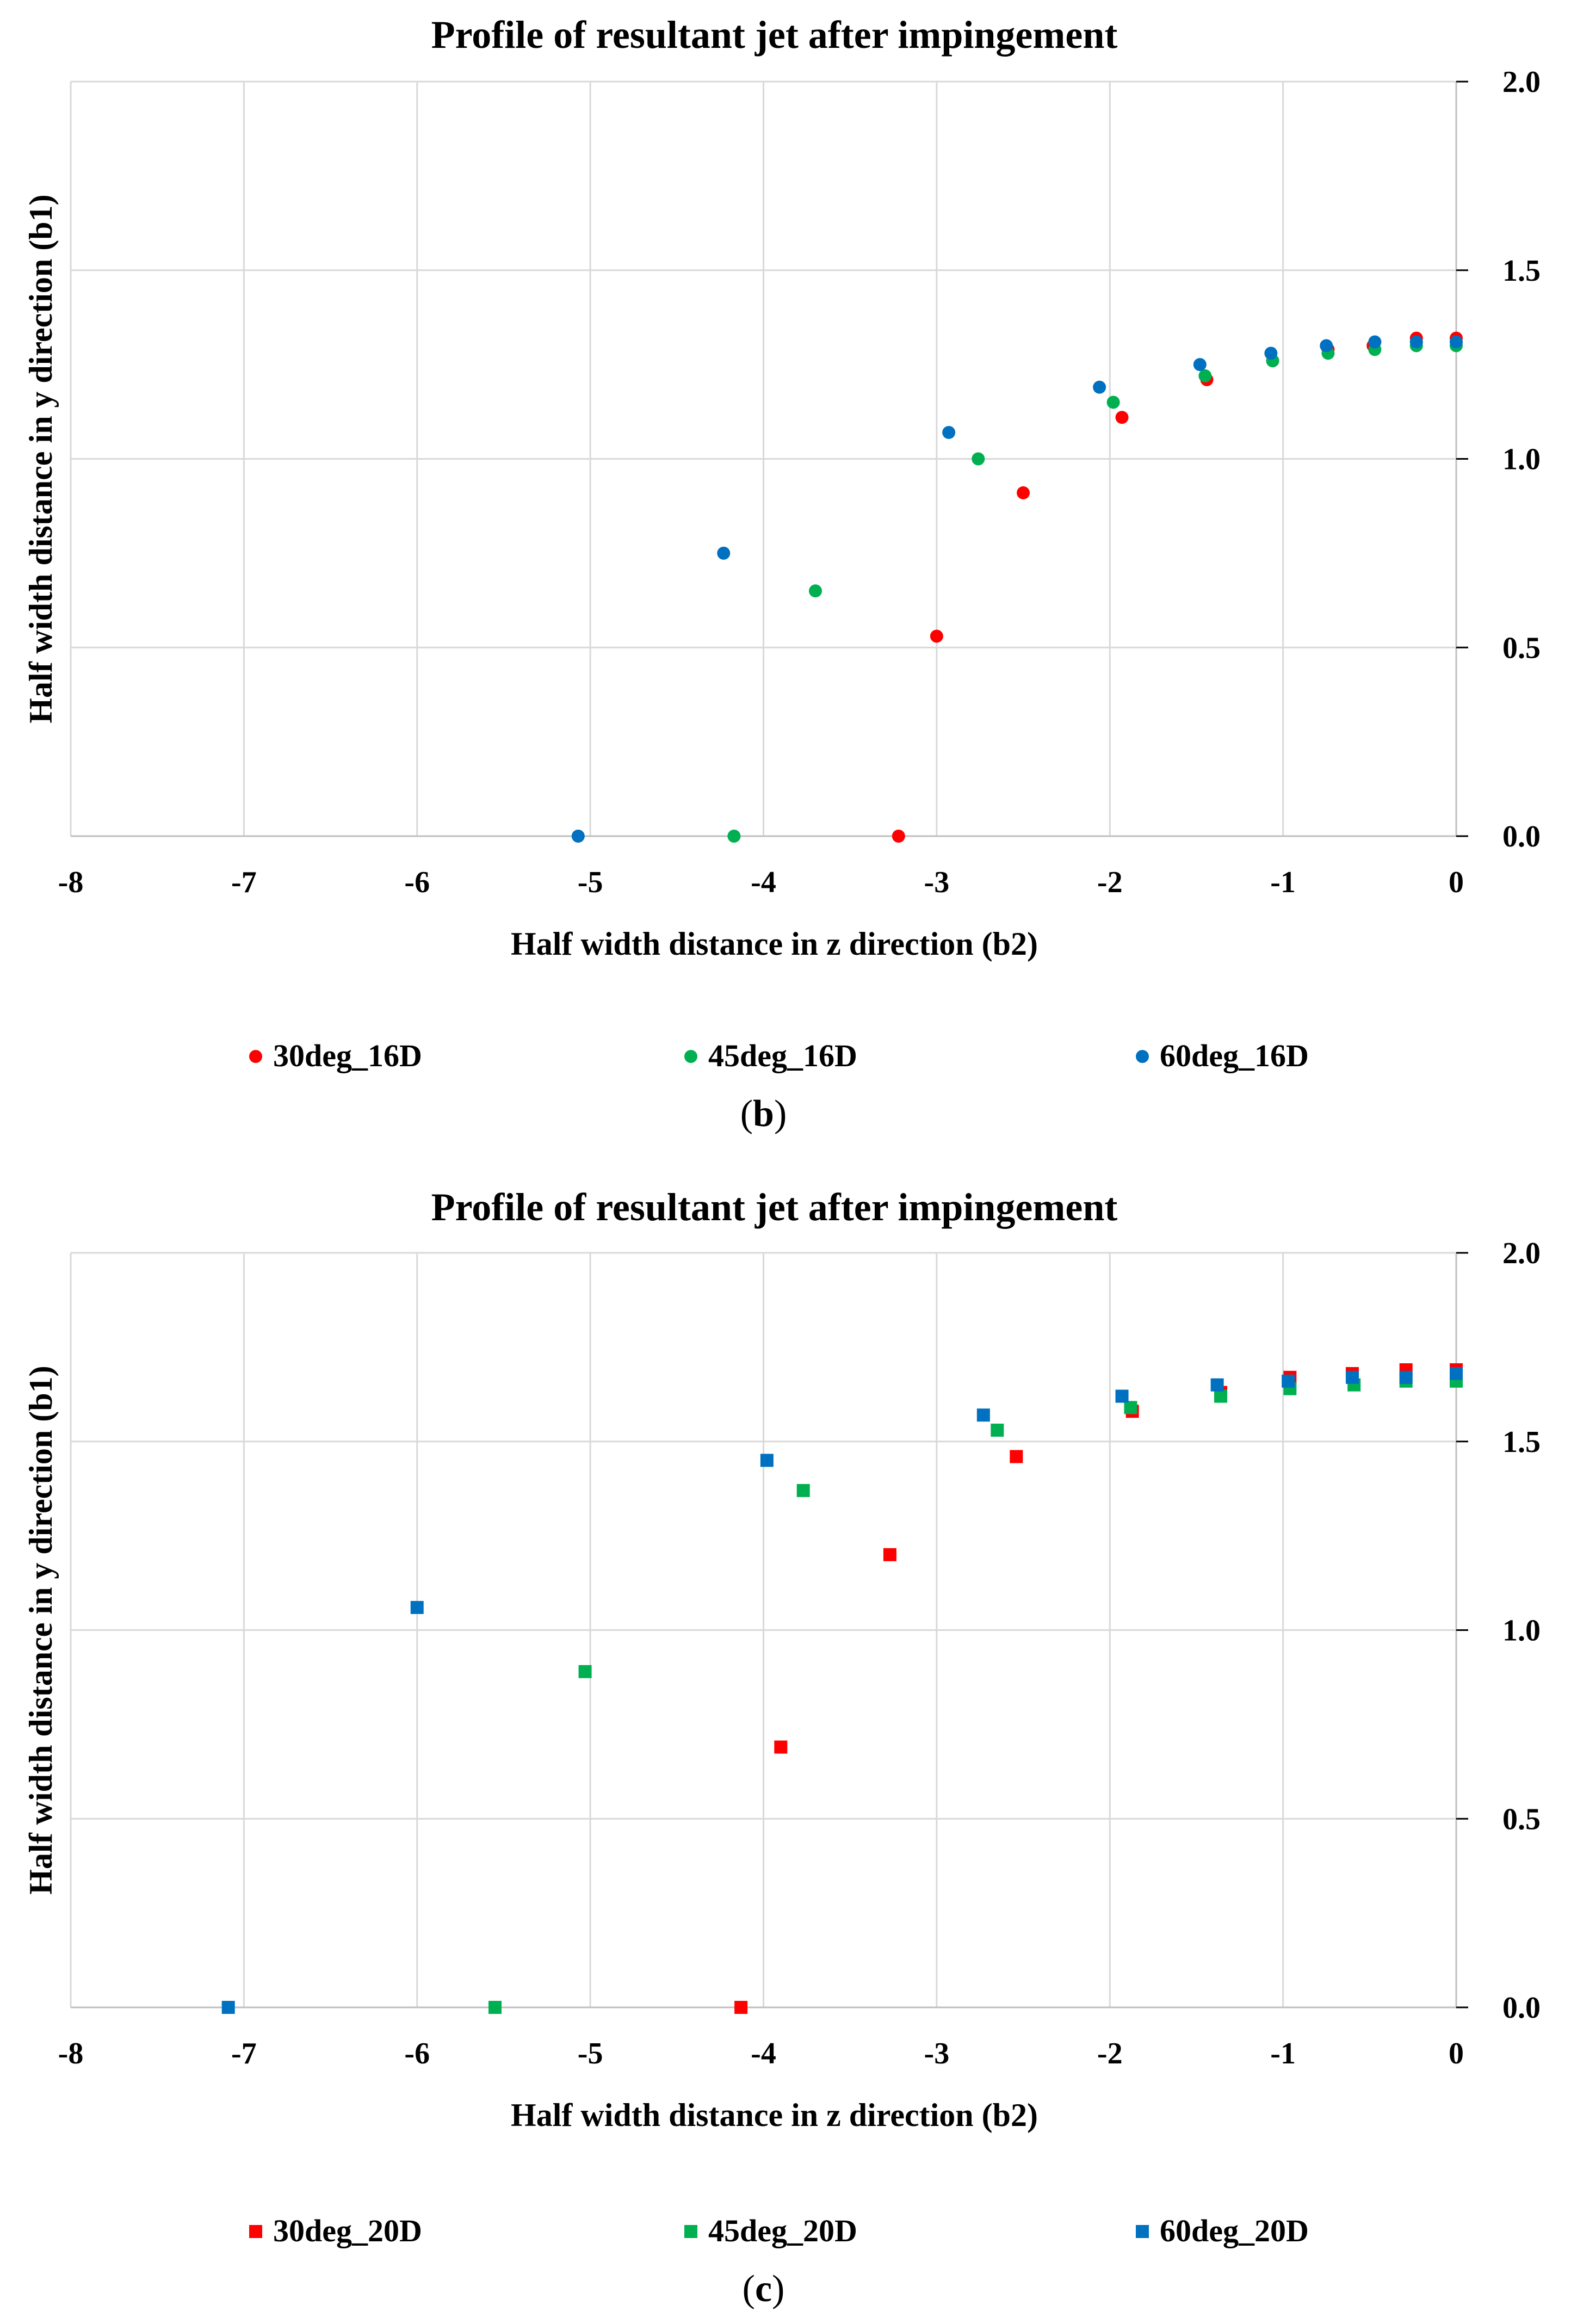 Image resolution: width=1571 pixels, height=2324 pixels. Describe the element at coordinates (764, 2289) in the screenshot. I see `panel-label: (c)` at that location.